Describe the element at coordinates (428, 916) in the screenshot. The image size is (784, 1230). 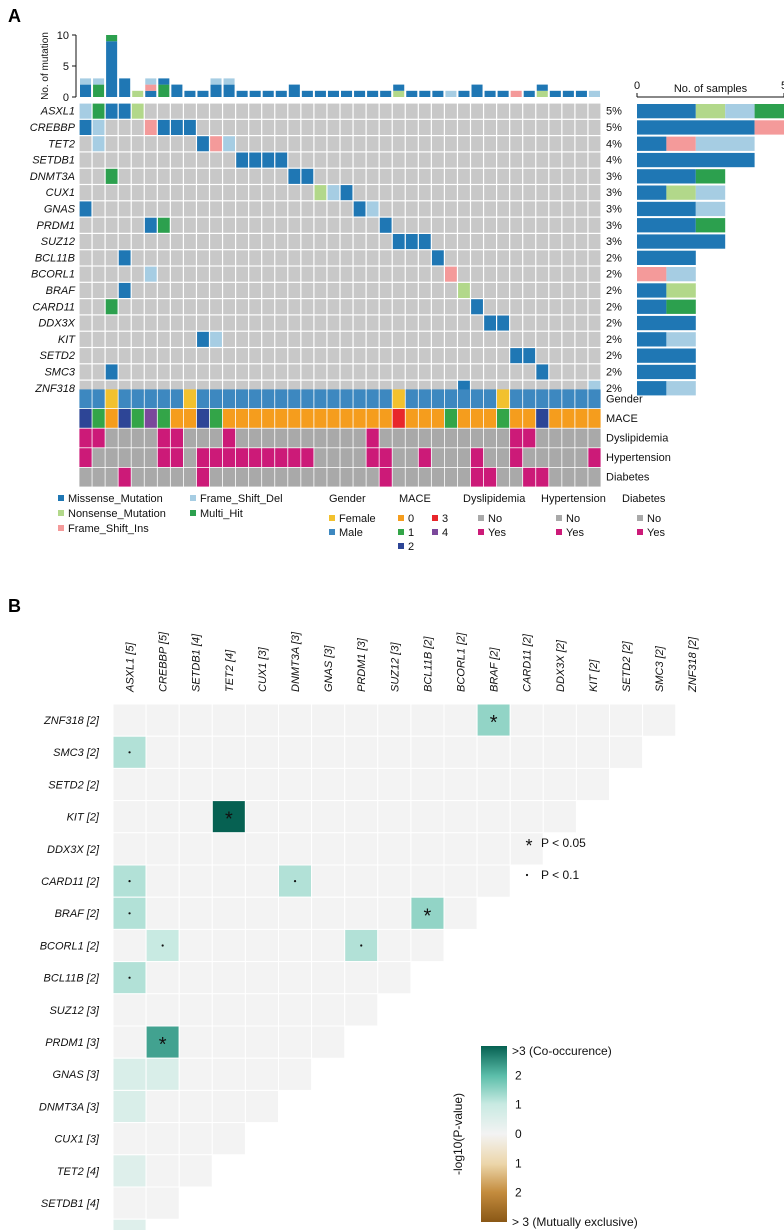
I see `significance-star: *` at that location.